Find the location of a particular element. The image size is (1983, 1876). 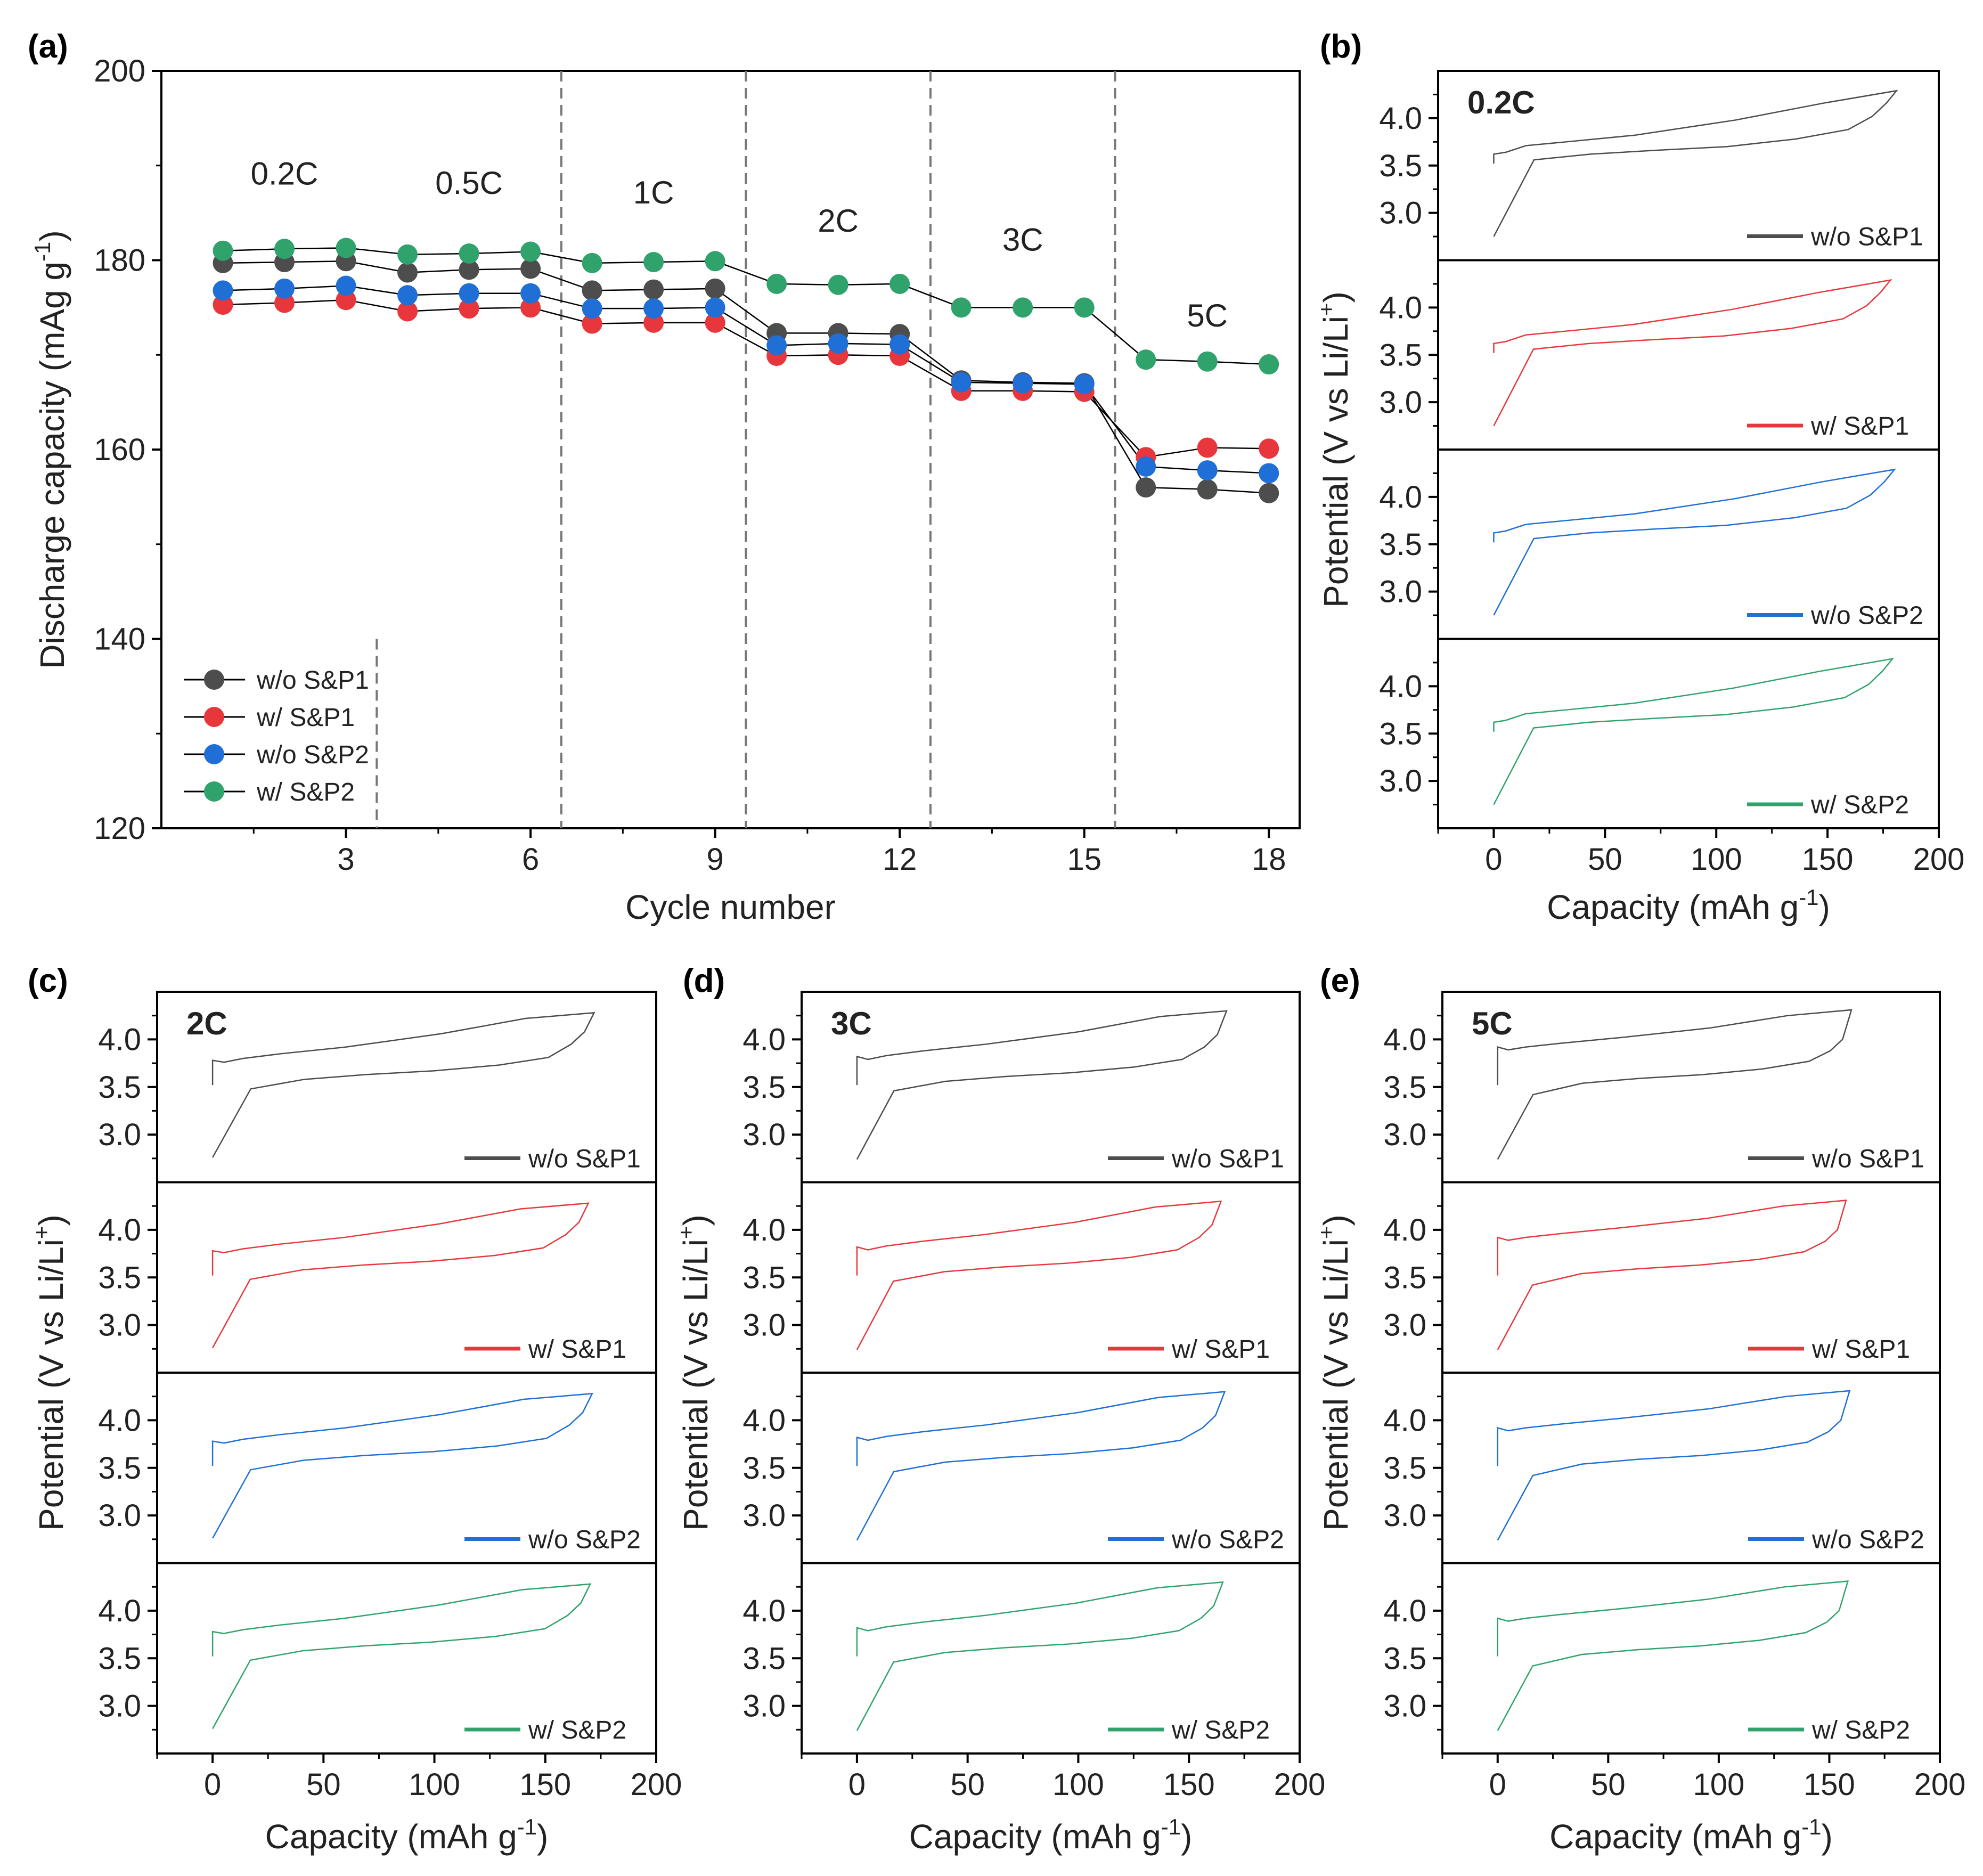

rate-label-c: 2C is located at coordinates (206, 1023).